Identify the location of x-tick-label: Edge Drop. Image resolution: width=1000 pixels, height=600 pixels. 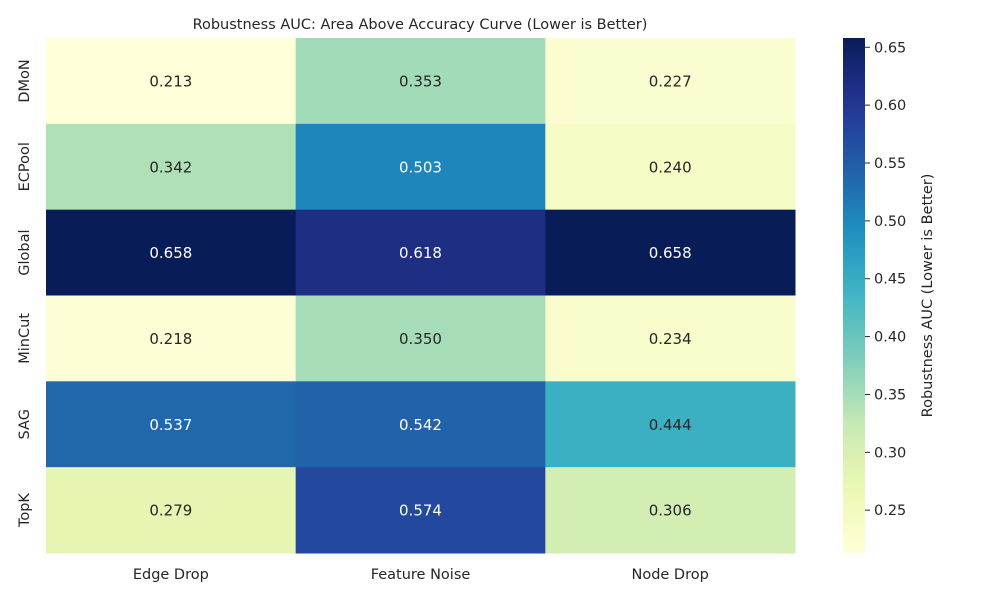
(171, 575).